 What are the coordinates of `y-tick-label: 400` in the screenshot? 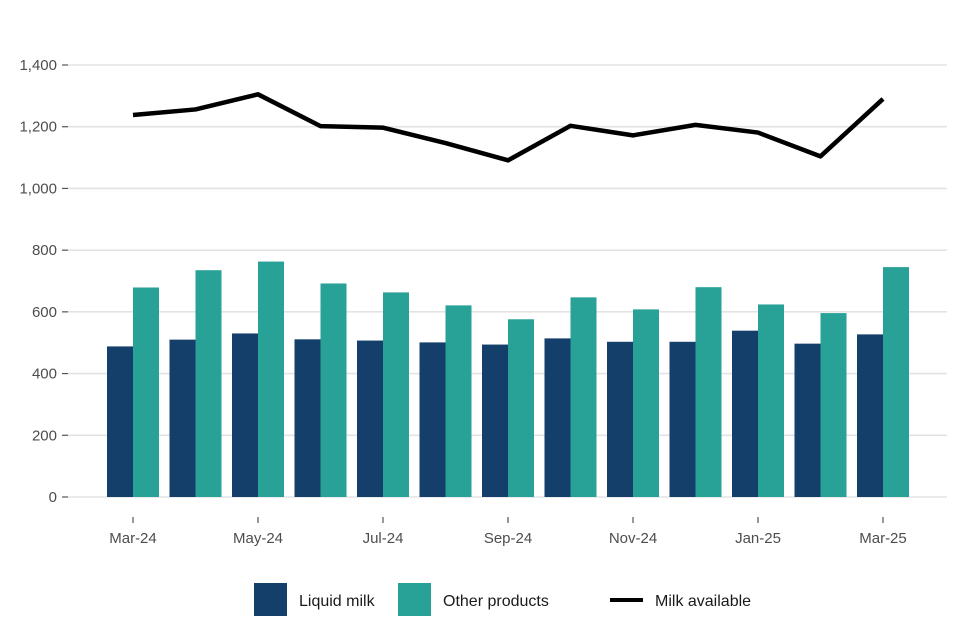 It's located at (44, 374).